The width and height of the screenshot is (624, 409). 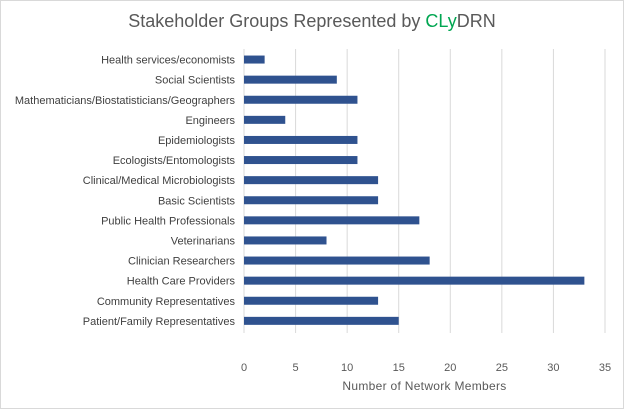 What do you see at coordinates (181, 282) in the screenshot?
I see `category-label: Health Care Providers` at bounding box center [181, 282].